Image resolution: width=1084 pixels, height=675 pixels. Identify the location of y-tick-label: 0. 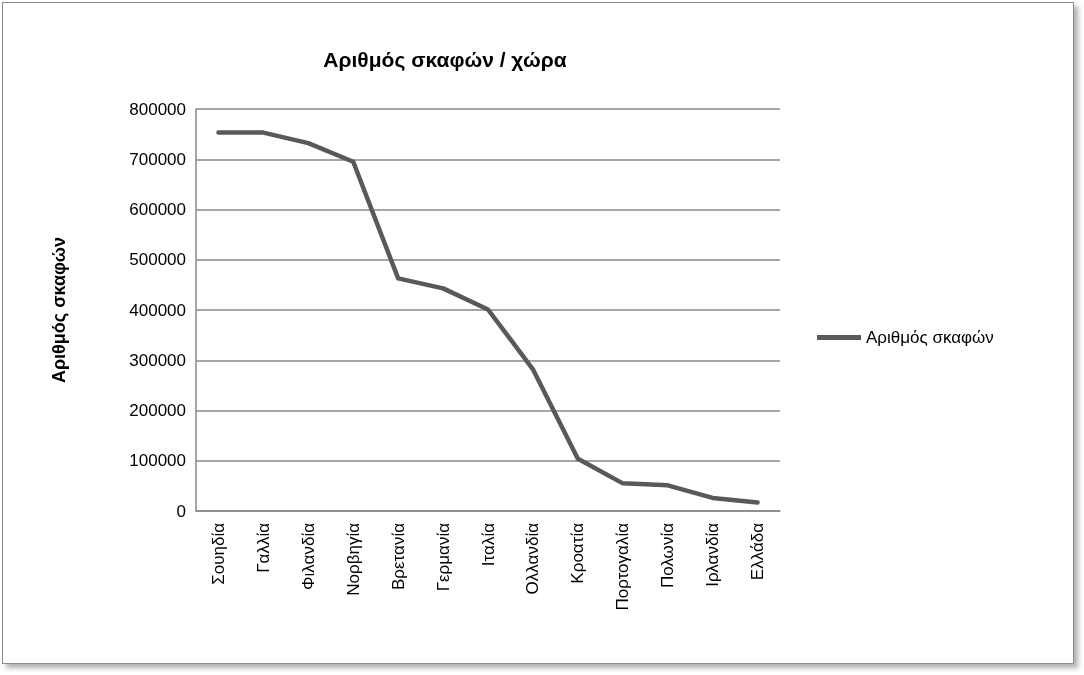
(181, 511).